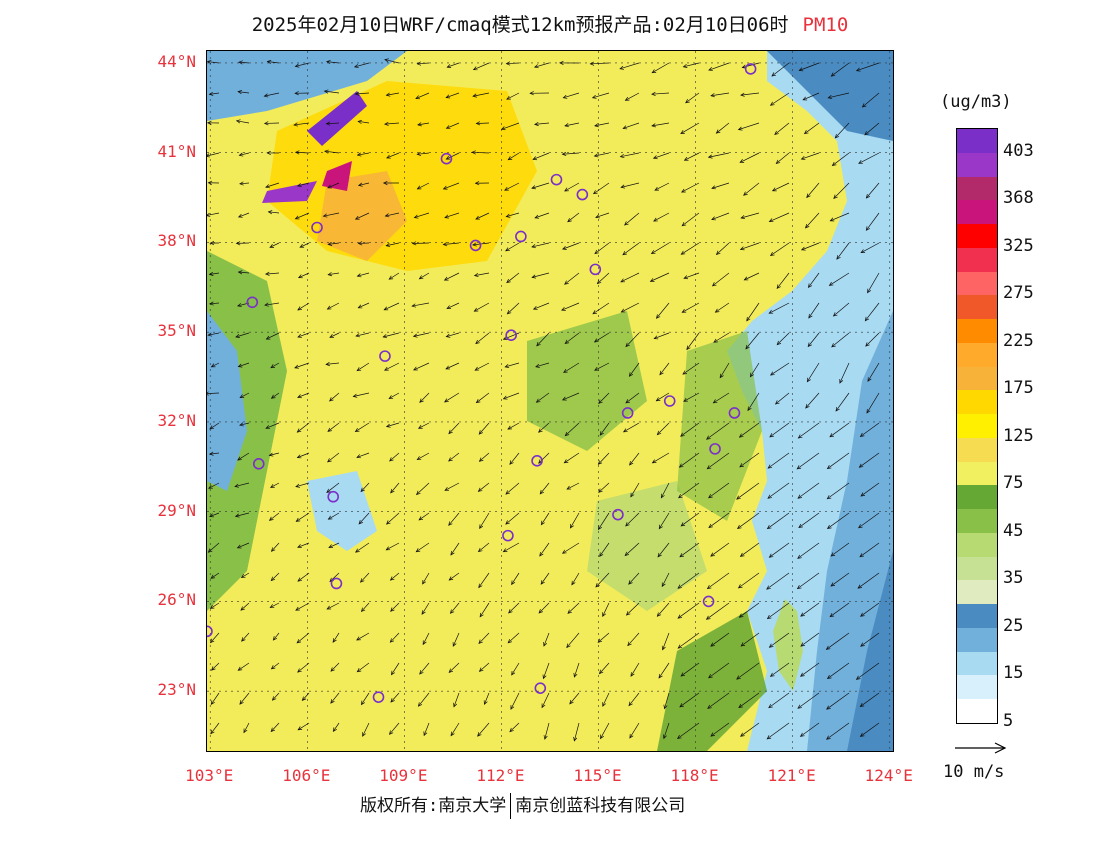  Describe the element at coordinates (176, 241) in the screenshot. I see `lat-label-38: 38°N` at that location.